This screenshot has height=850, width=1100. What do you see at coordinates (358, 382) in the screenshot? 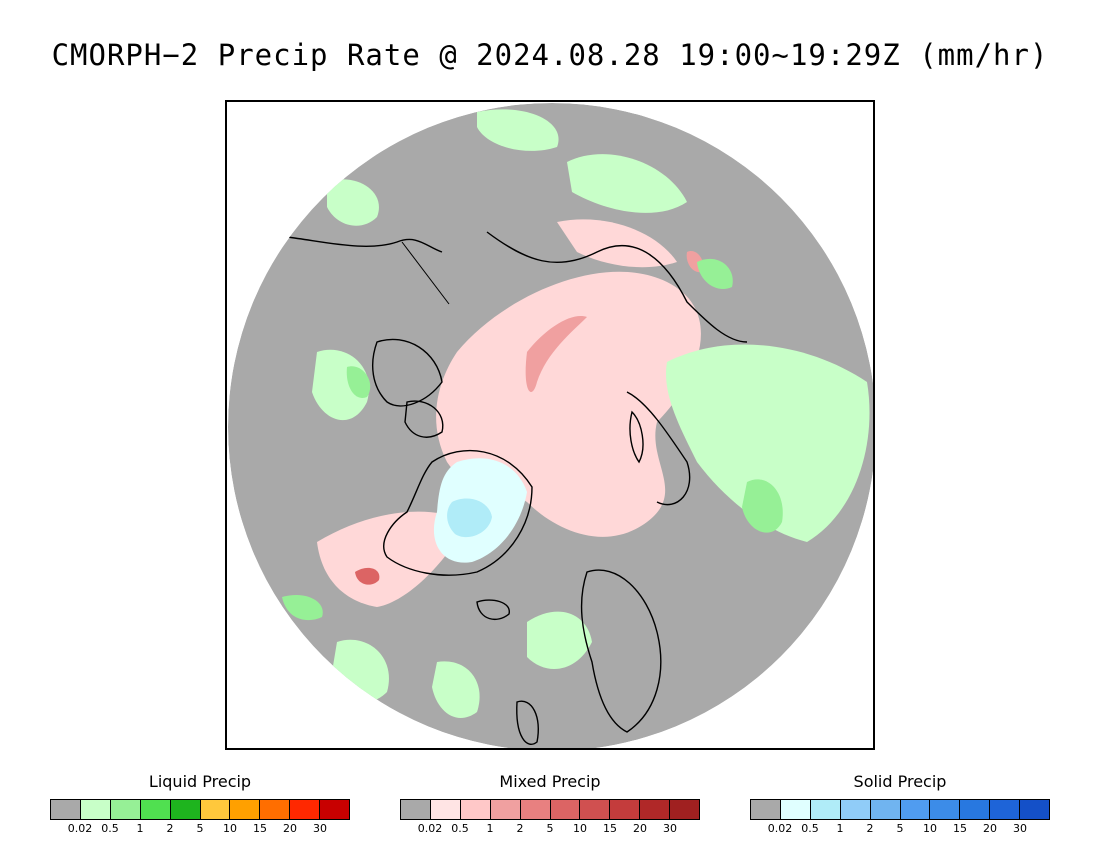
I see `liquid-precip-canada-strong` at bounding box center [358, 382].